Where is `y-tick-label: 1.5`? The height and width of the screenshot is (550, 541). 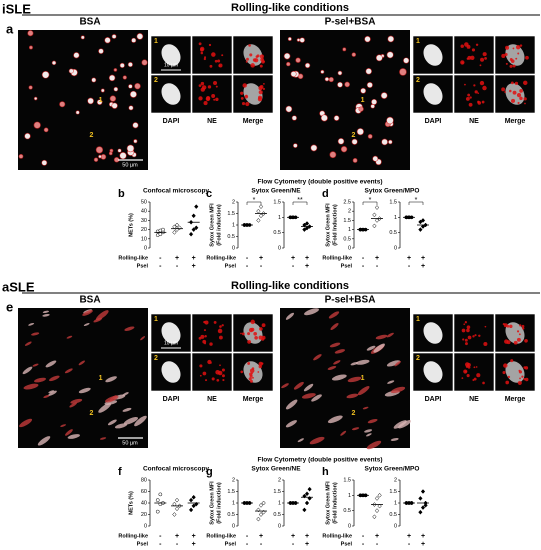 y-tick-label: 1.5 is located at coordinates (231, 492).